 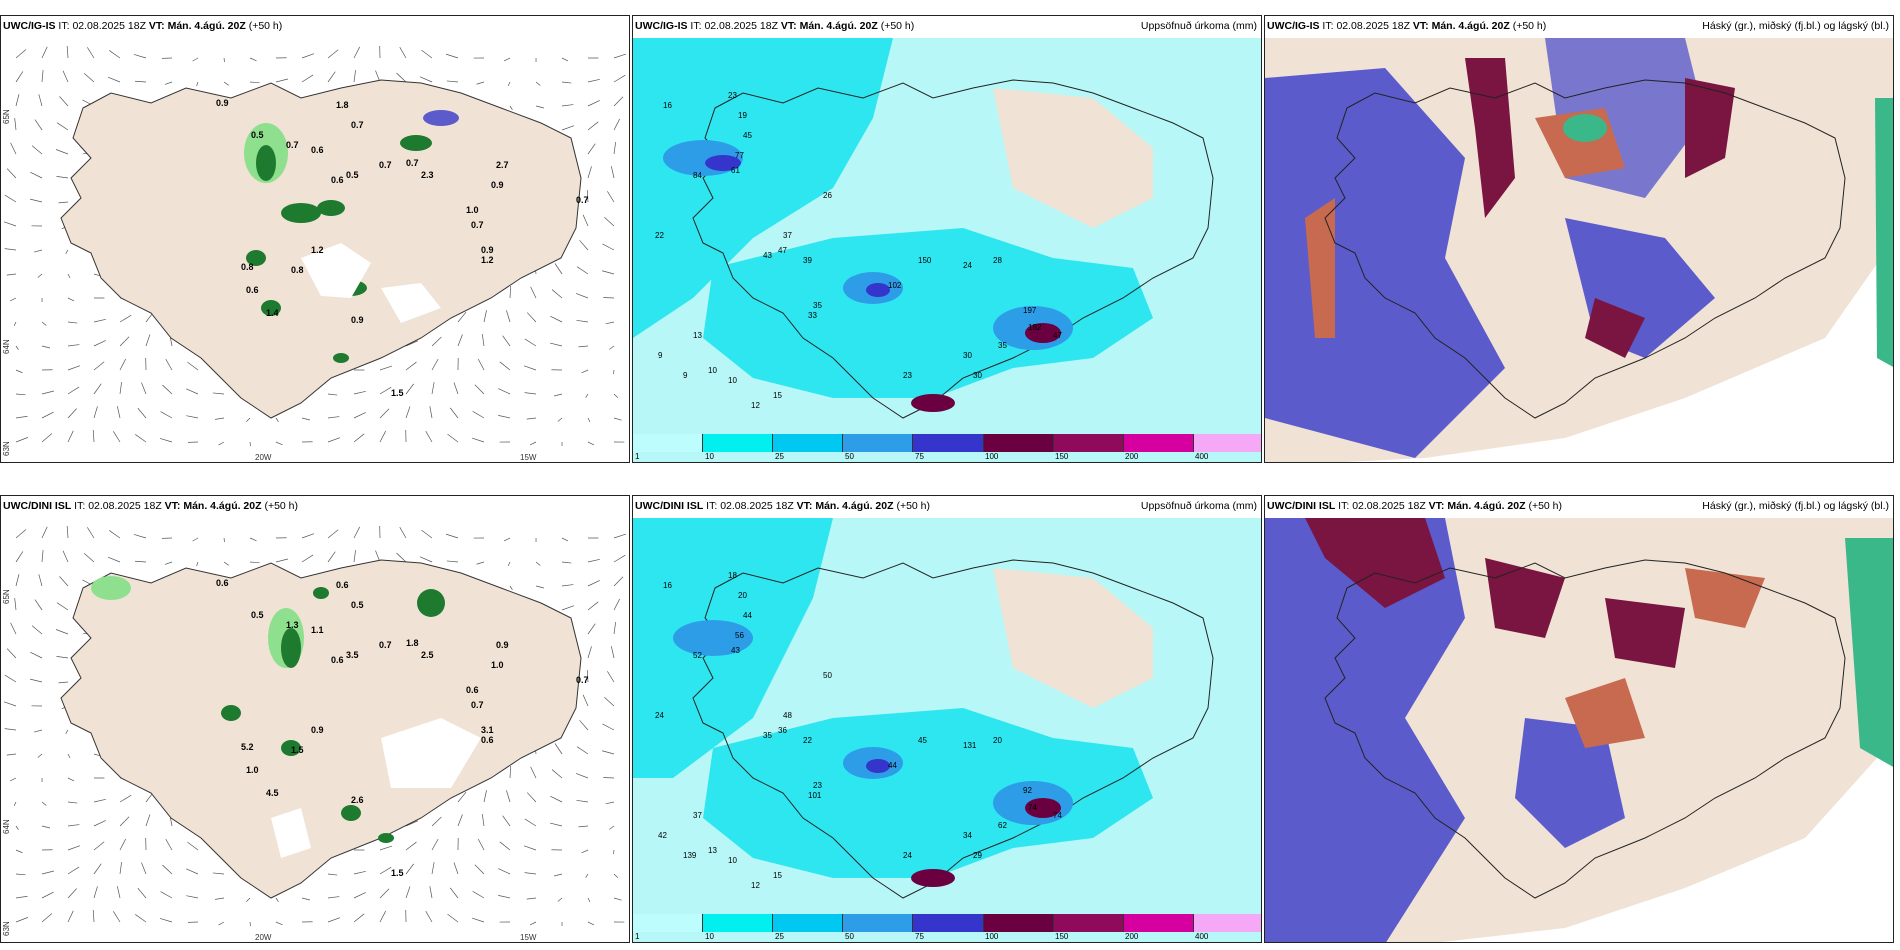 What do you see at coordinates (247, 267) in the screenshot?
I see `precip-value: 0.8` at bounding box center [247, 267].